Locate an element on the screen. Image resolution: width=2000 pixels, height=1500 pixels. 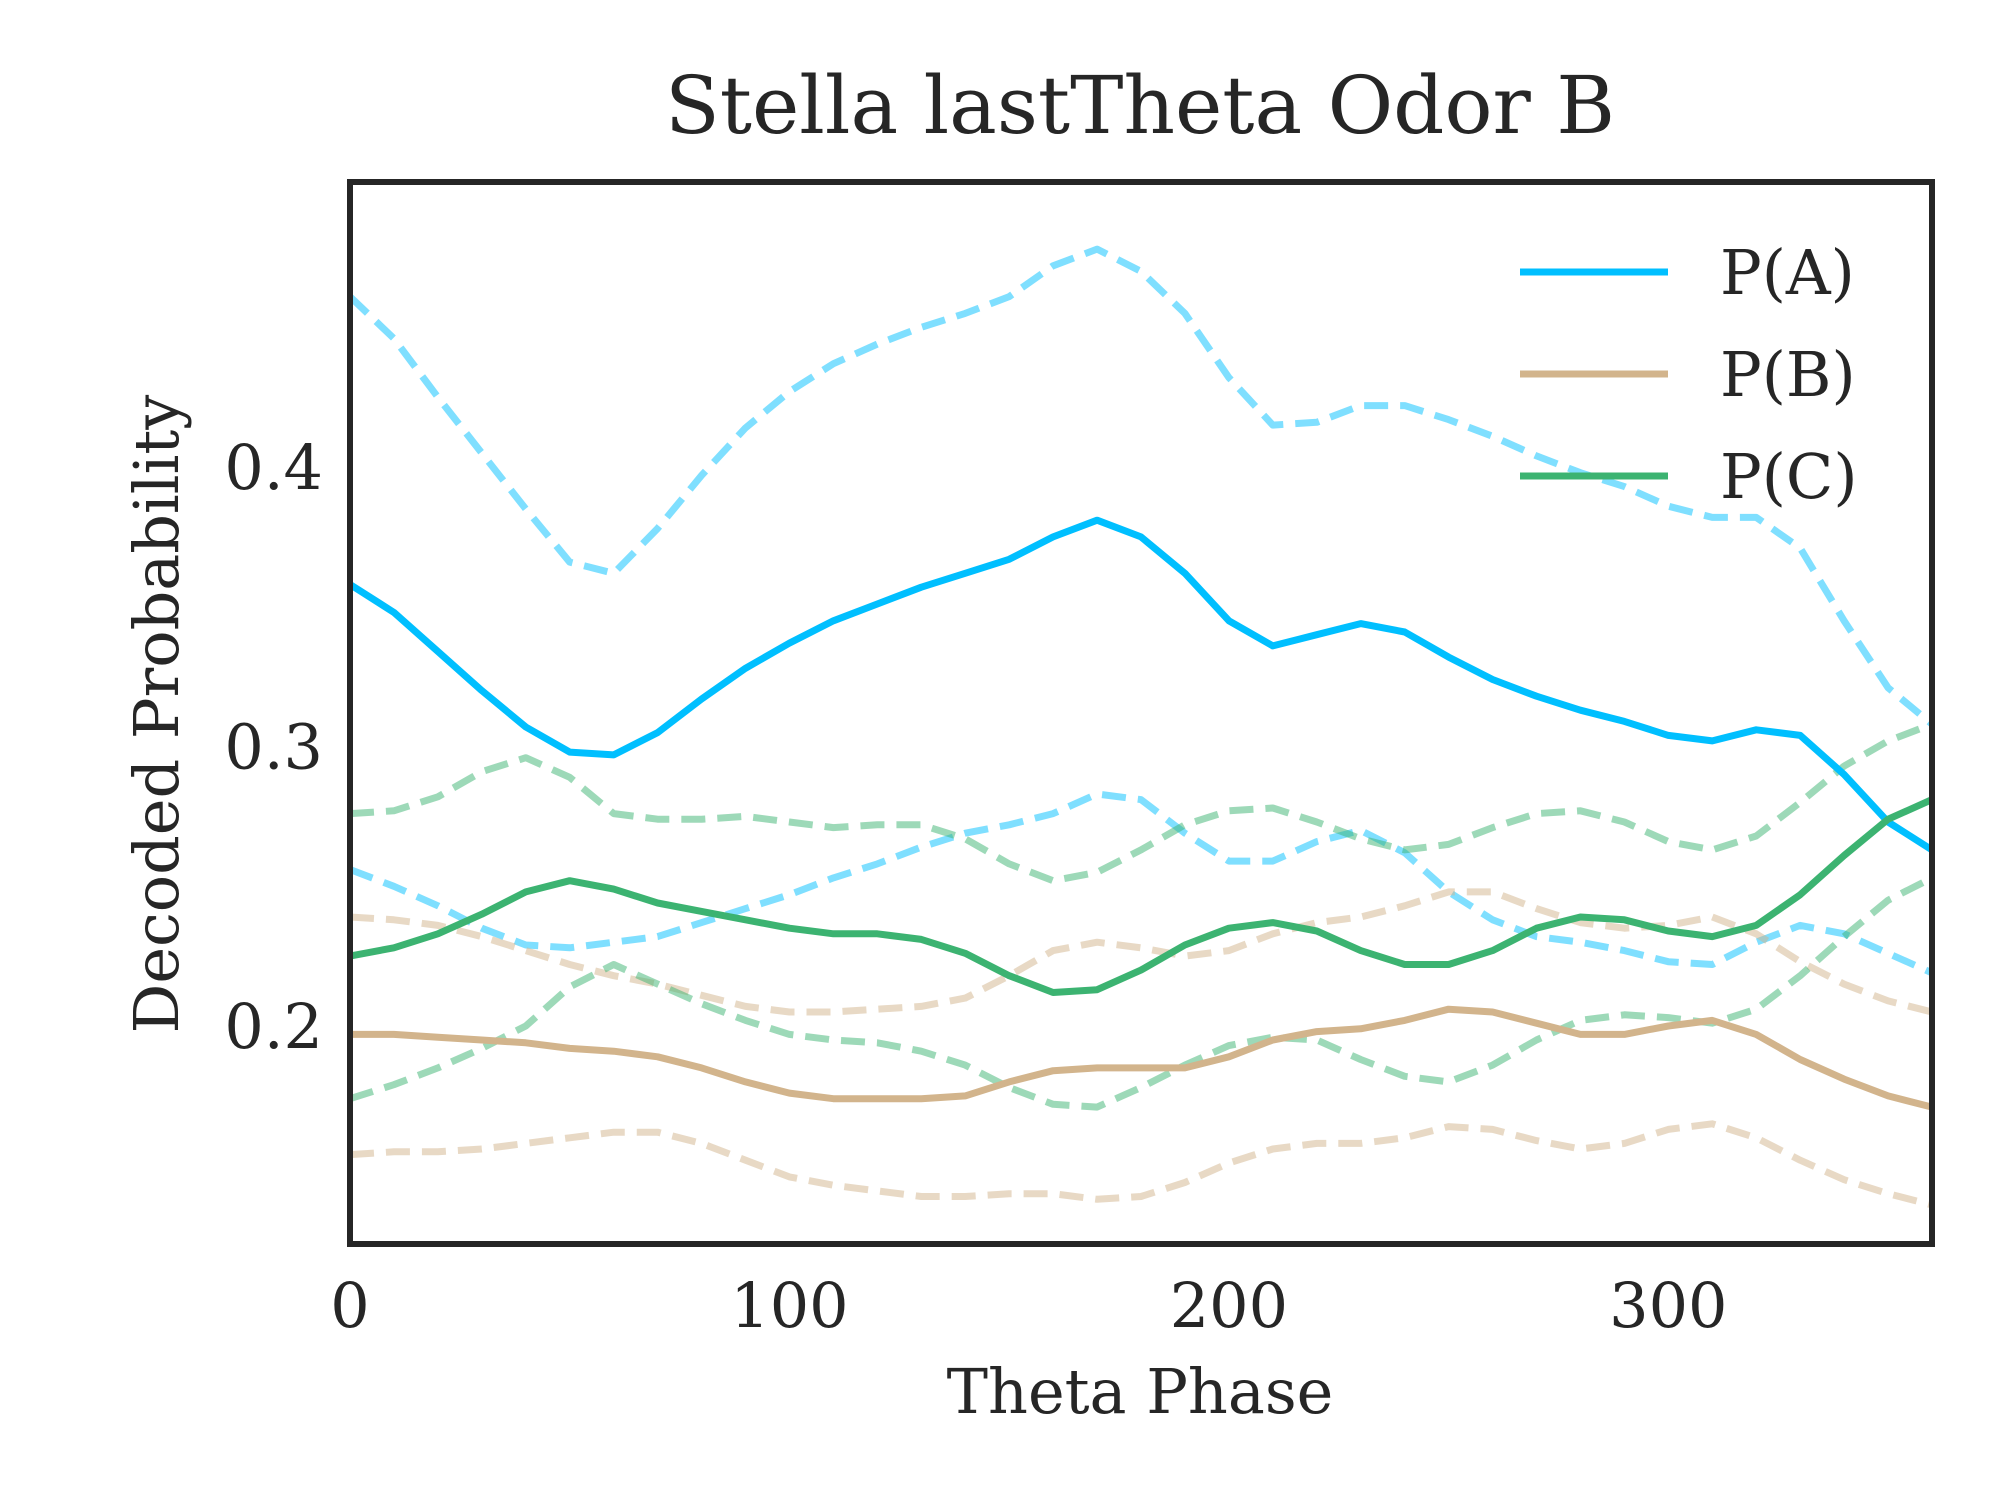
y-tick-label: 0.2 is located at coordinates (273, 1026).